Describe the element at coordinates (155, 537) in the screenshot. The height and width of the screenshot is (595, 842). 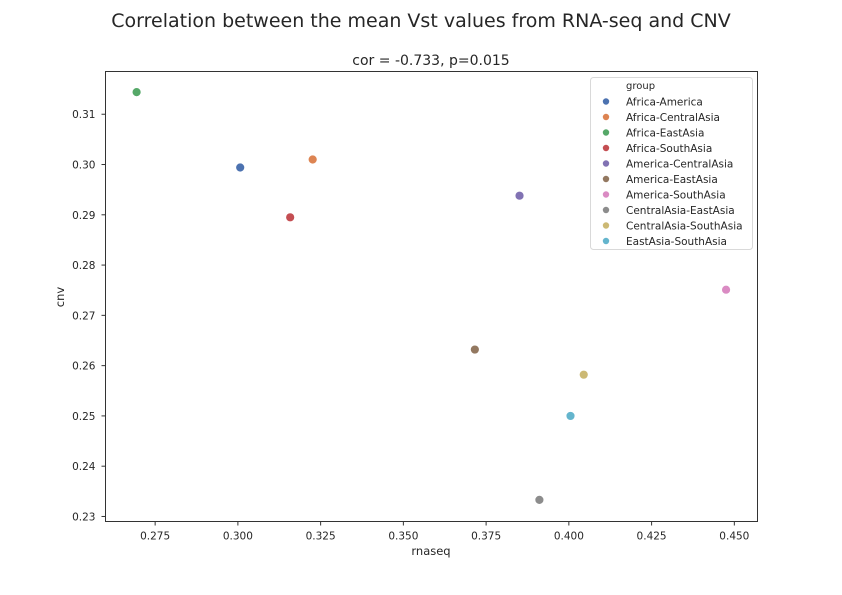
I see `x-tick-label: 0.275` at that location.